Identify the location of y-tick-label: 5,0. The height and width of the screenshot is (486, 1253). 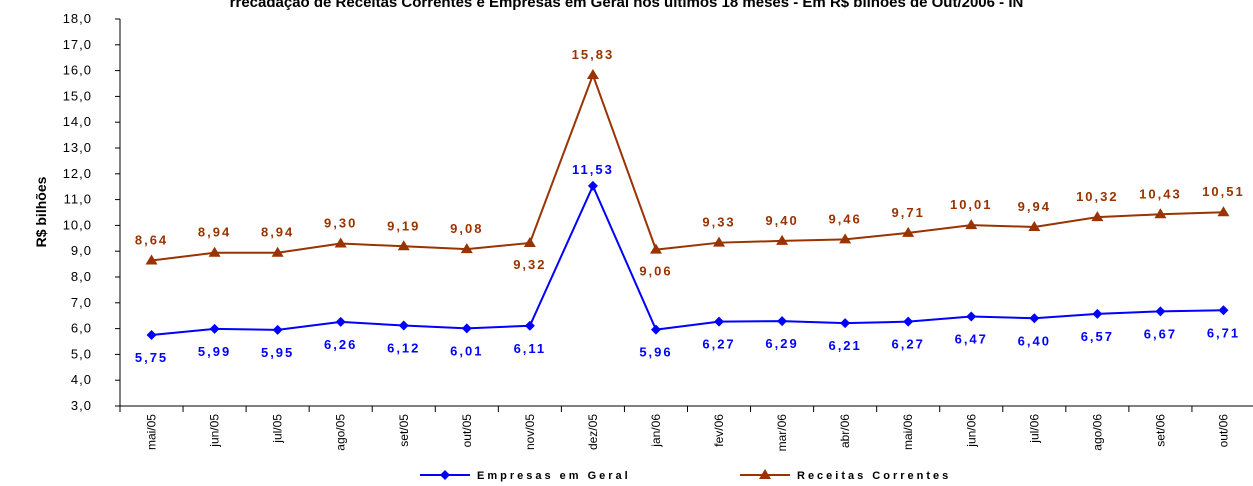
(81, 353).